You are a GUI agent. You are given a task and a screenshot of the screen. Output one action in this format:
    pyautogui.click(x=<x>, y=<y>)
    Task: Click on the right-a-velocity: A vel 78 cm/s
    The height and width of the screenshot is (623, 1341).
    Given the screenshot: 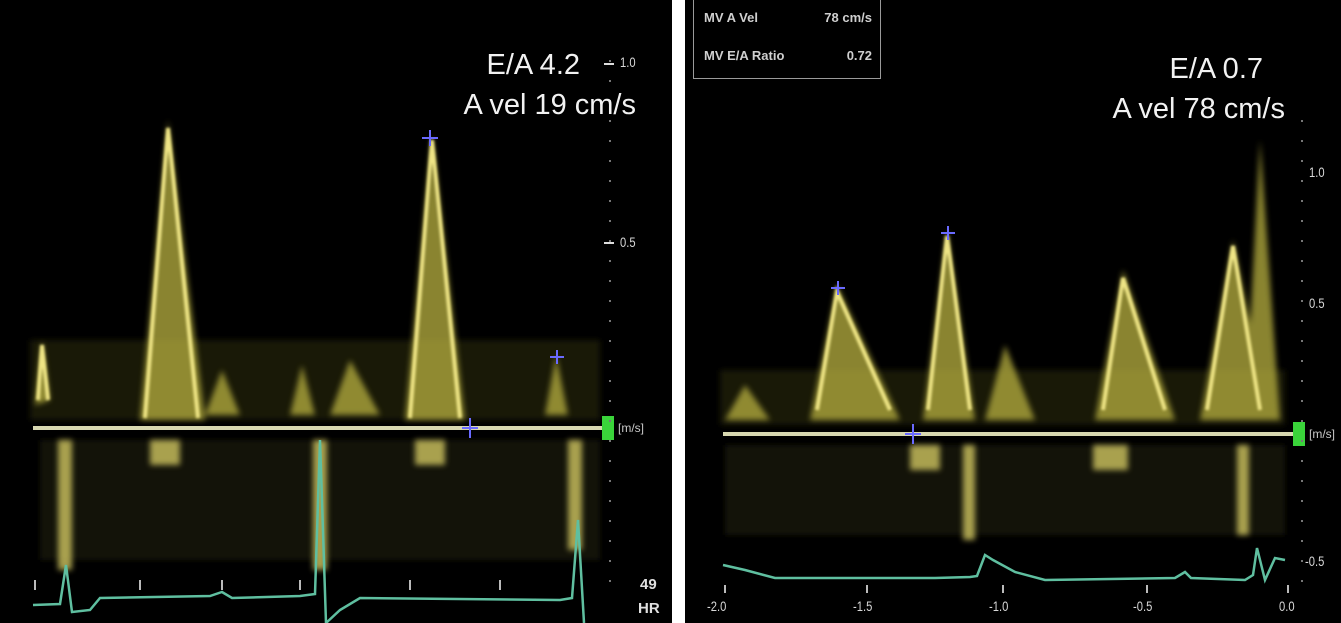 What is the action you would take?
    pyautogui.click(x=1198, y=109)
    